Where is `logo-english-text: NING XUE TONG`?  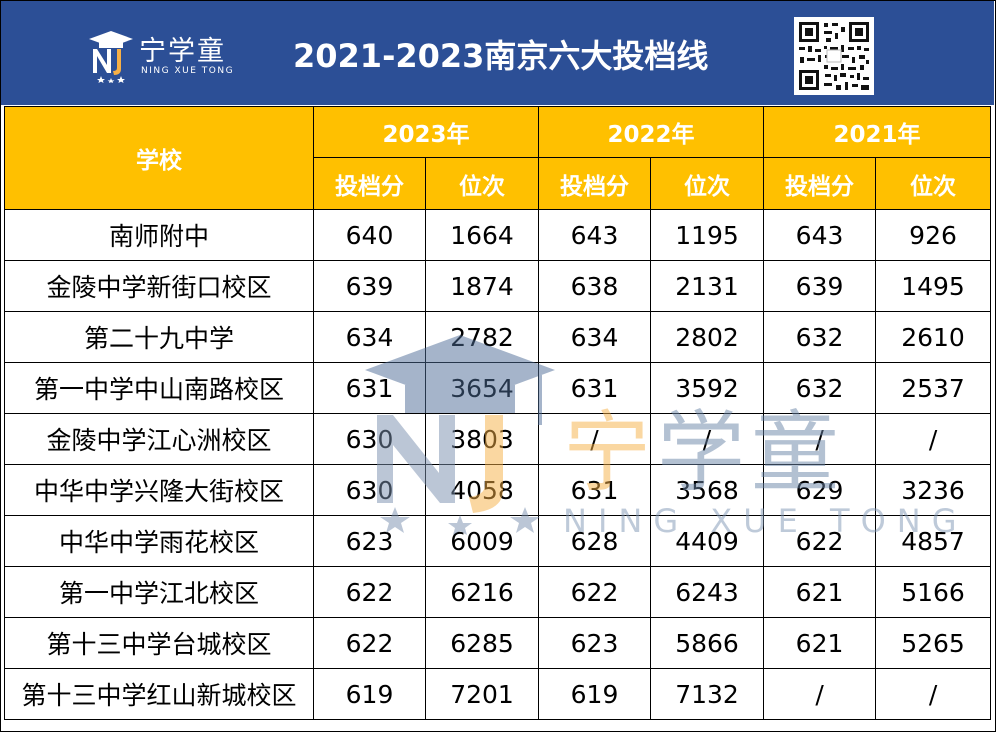 logo-english-text: NING XUE TONG is located at coordinates (188, 71).